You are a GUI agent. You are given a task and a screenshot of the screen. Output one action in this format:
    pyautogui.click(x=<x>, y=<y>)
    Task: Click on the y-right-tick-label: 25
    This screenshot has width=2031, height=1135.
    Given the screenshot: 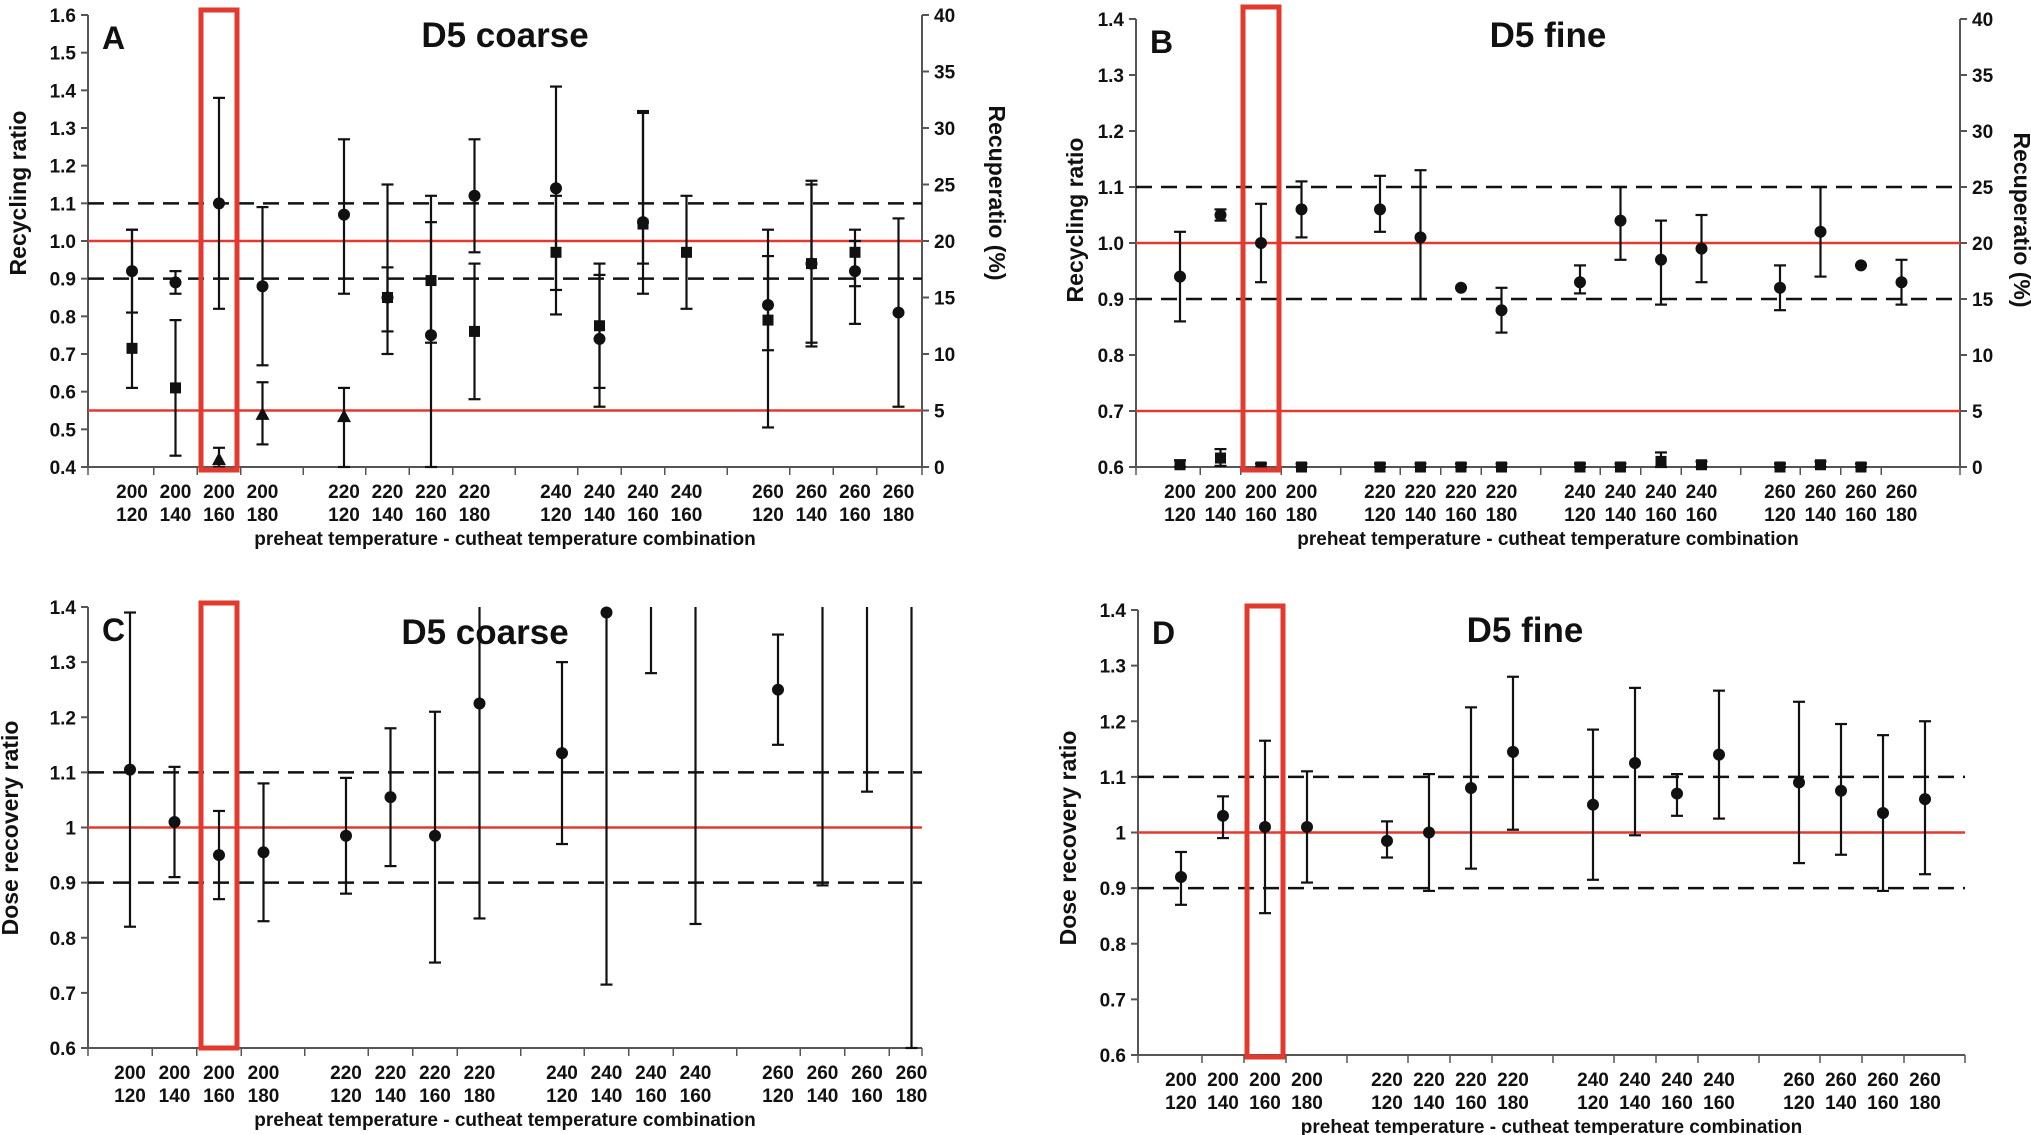 What is the action you would take?
    pyautogui.click(x=1983, y=188)
    